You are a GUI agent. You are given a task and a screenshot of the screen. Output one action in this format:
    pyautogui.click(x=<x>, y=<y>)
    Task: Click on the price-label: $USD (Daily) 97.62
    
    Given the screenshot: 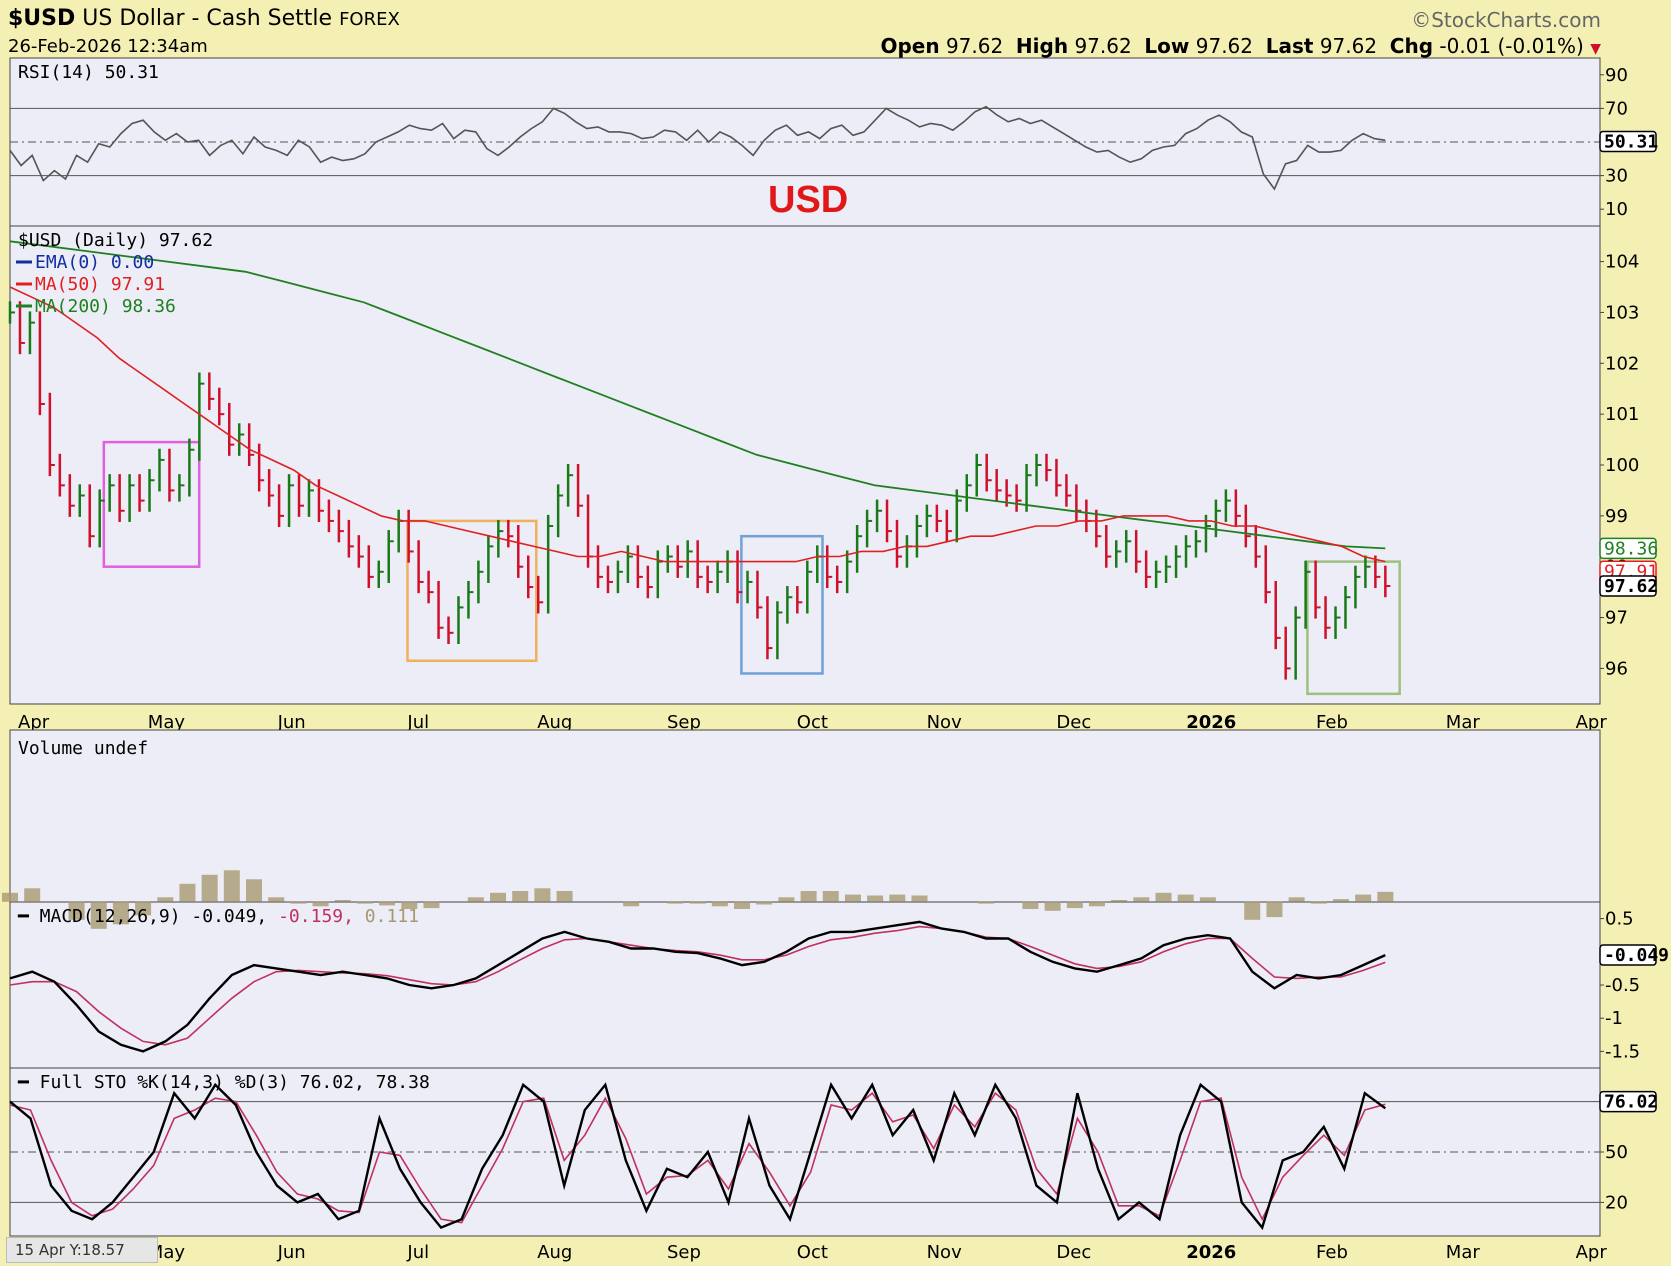 What is the action you would take?
    pyautogui.click(x=115, y=240)
    